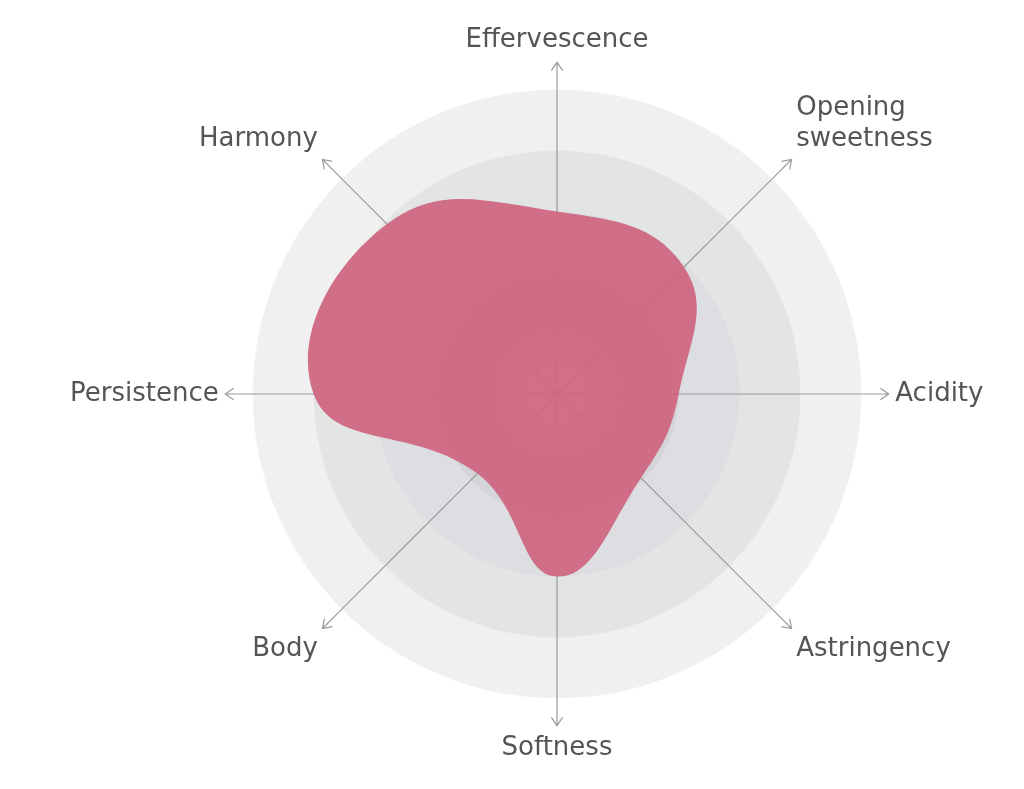 Image resolution: width=1024 pixels, height=789 pixels. I want to click on spoke-label: Effervescence, so click(557, 37).